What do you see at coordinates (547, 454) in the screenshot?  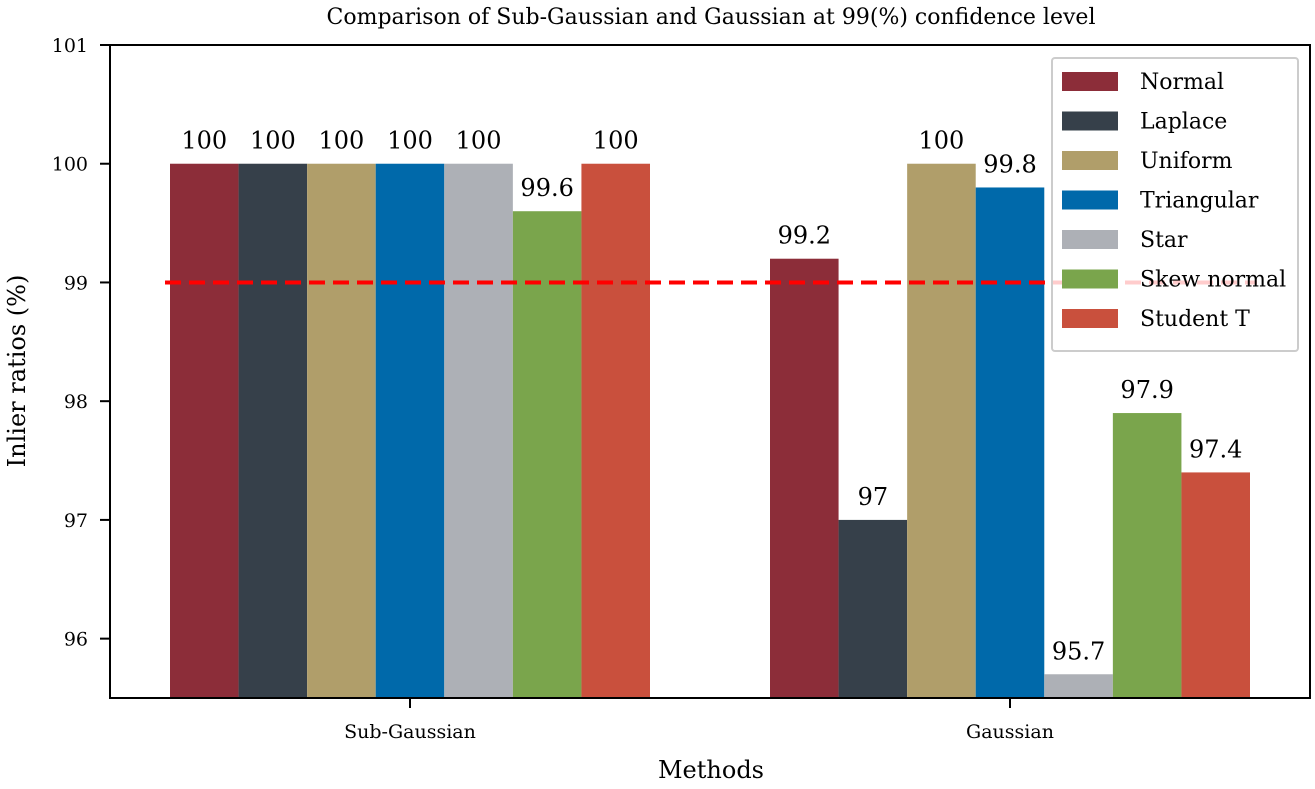 I see `bar-skew-normal-sub-gaussian` at bounding box center [547, 454].